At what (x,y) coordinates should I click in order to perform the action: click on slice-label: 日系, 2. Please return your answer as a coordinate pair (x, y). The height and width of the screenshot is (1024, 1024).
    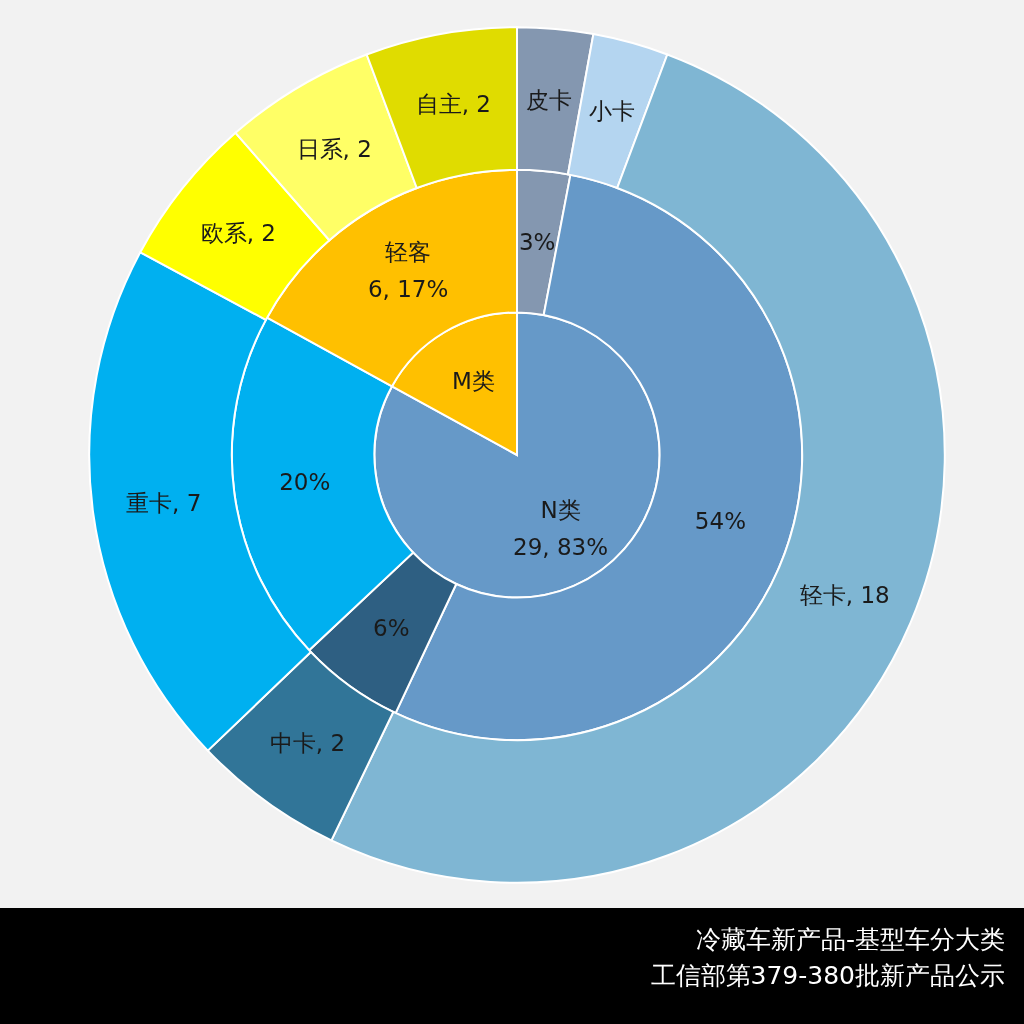
    Looking at the image, I should click on (334, 148).